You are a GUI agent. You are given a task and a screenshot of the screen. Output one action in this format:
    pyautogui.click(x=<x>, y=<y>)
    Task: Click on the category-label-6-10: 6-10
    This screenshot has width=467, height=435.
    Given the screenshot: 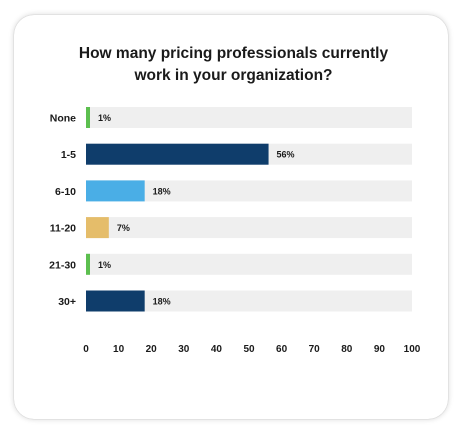 What is the action you would take?
    pyautogui.click(x=65, y=192)
    